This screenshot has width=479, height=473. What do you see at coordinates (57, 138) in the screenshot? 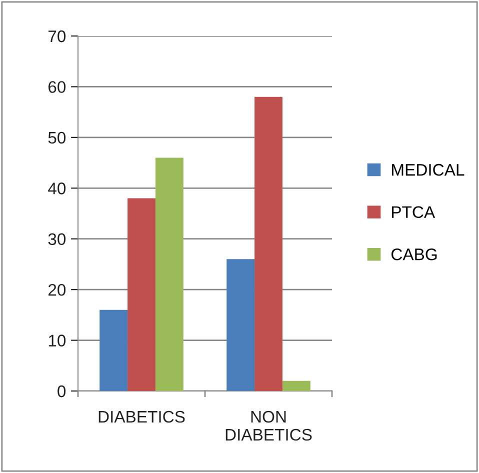
I see `y-tick-label: 50` at bounding box center [57, 138].